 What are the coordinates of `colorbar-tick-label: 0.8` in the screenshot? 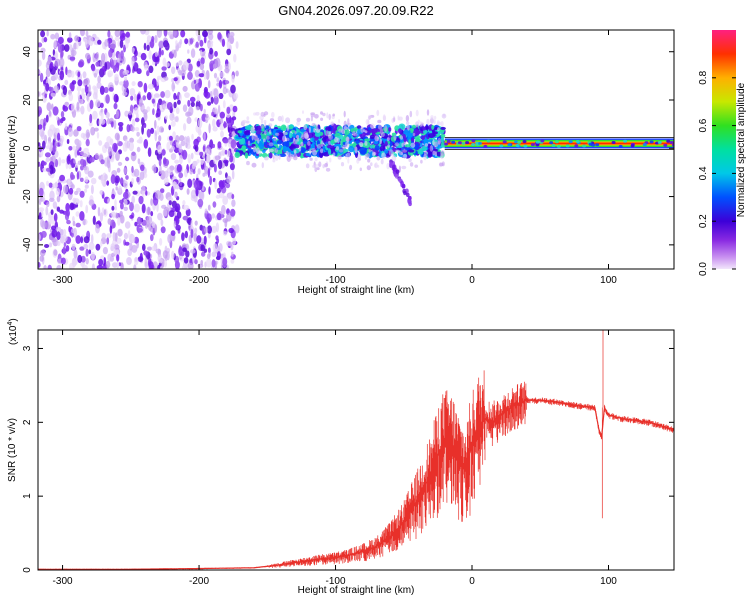 It's located at (703, 77).